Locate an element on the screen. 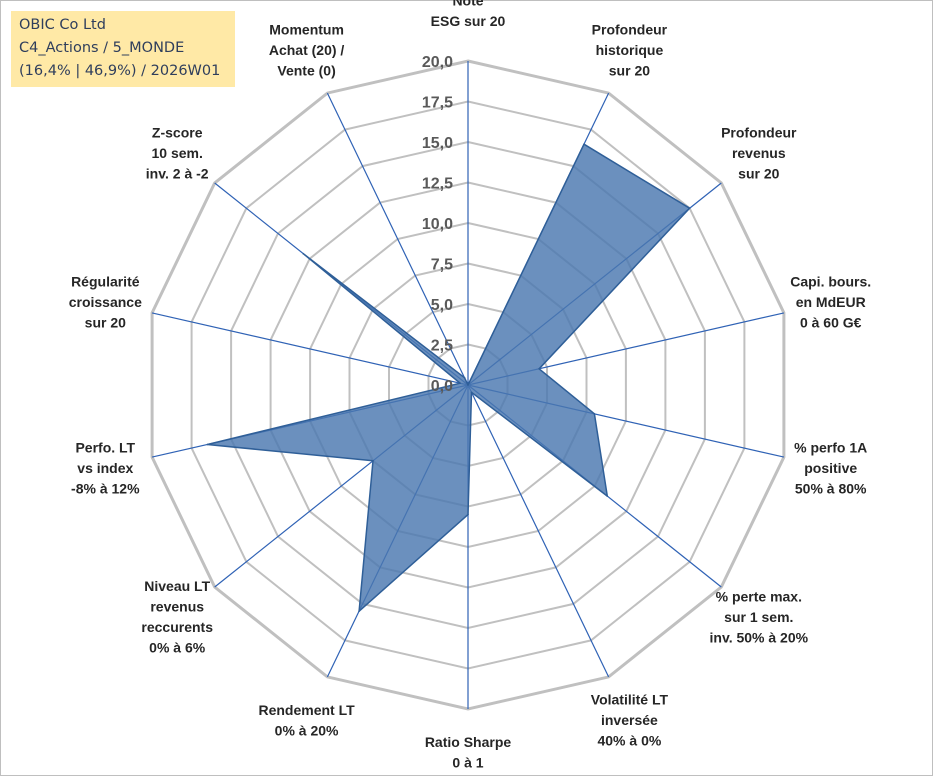 This screenshot has height=776, width=933. radar-axis-label-10: Perfo. LT vs index -8% à 12% is located at coordinates (105, 467).